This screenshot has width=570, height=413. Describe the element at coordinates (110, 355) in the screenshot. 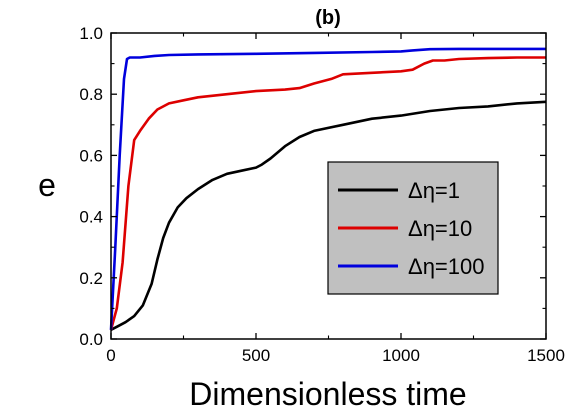

I see `x-tick-label: 0` at that location.